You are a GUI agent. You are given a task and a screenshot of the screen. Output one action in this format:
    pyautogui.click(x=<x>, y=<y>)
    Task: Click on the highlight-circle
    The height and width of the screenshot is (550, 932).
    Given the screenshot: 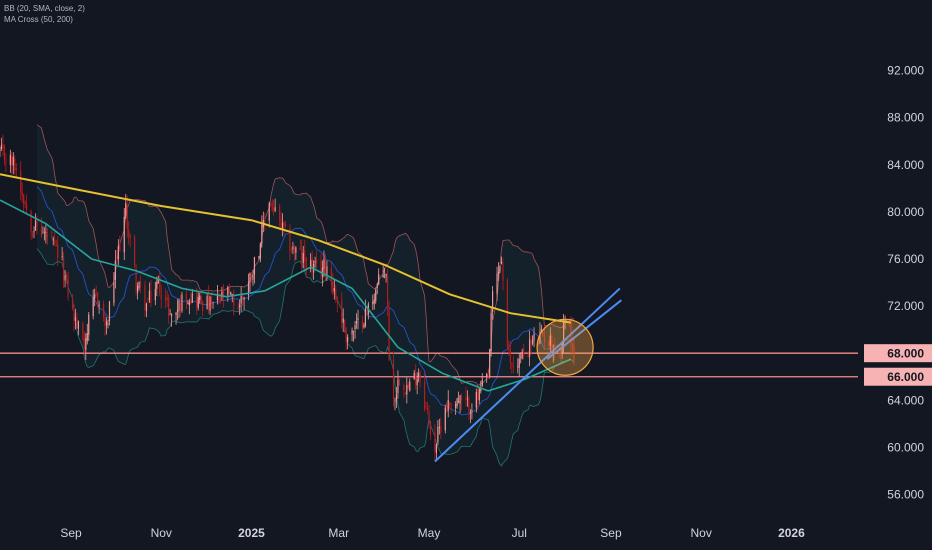 What is the action you would take?
    pyautogui.click(x=565, y=347)
    